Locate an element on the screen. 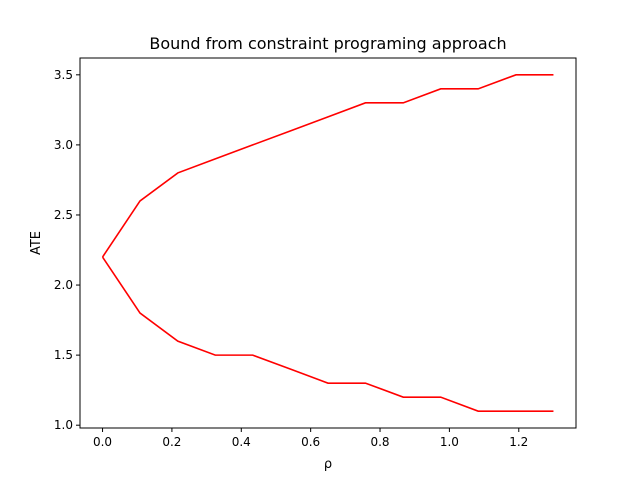 The width and height of the screenshot is (640, 480). x-tick-label: 1.0 is located at coordinates (449, 442).